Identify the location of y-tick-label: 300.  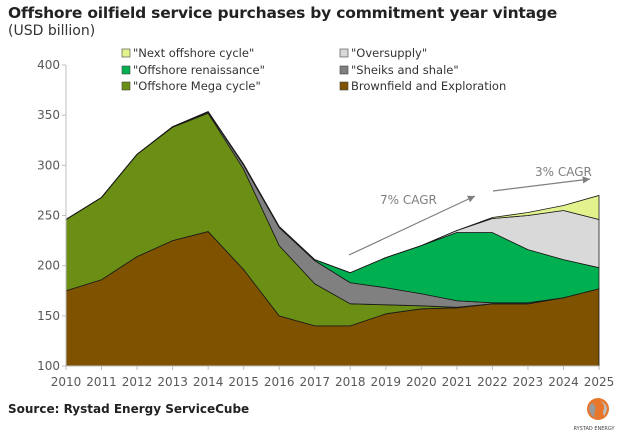
(48, 165).